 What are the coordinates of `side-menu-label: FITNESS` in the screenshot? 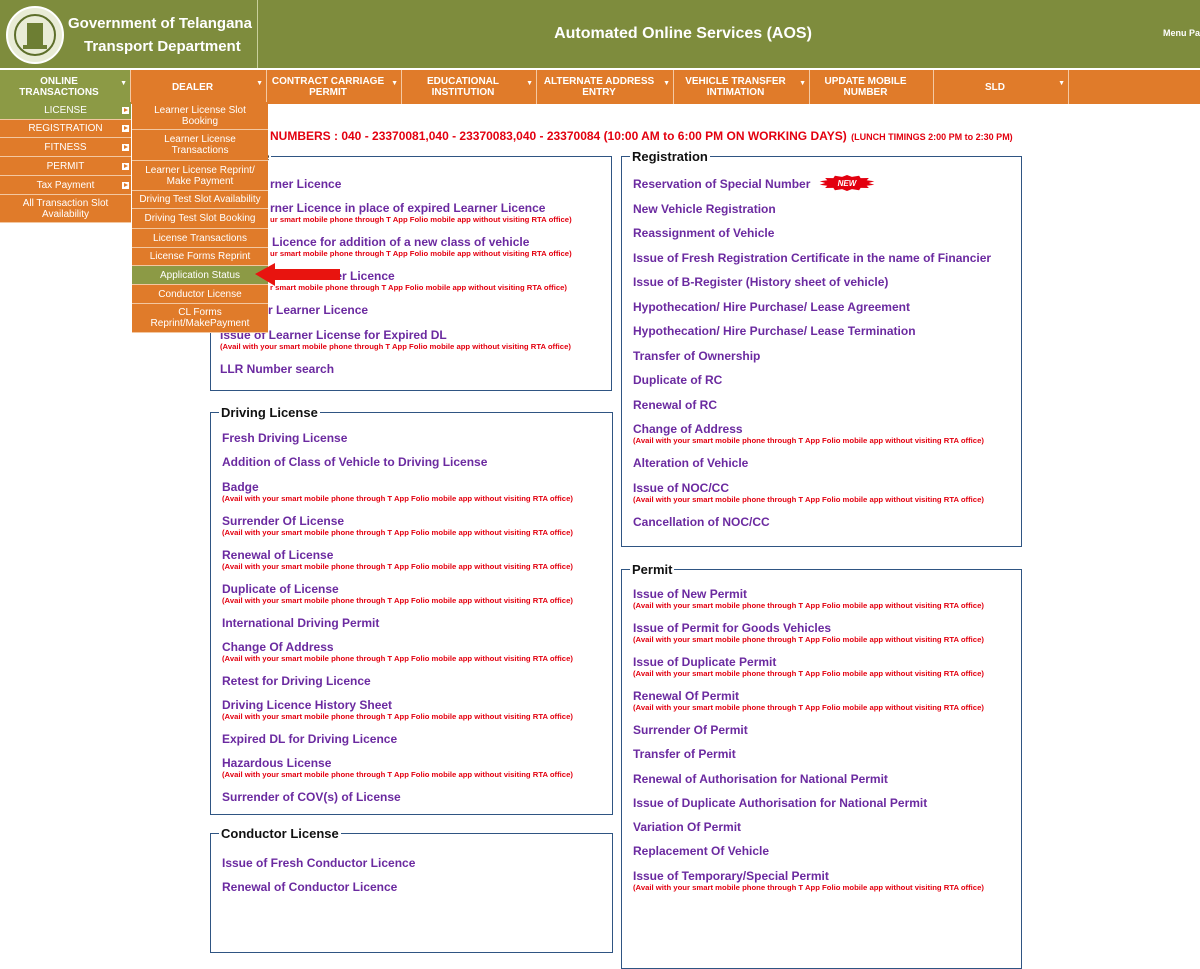 It's located at (65, 147).